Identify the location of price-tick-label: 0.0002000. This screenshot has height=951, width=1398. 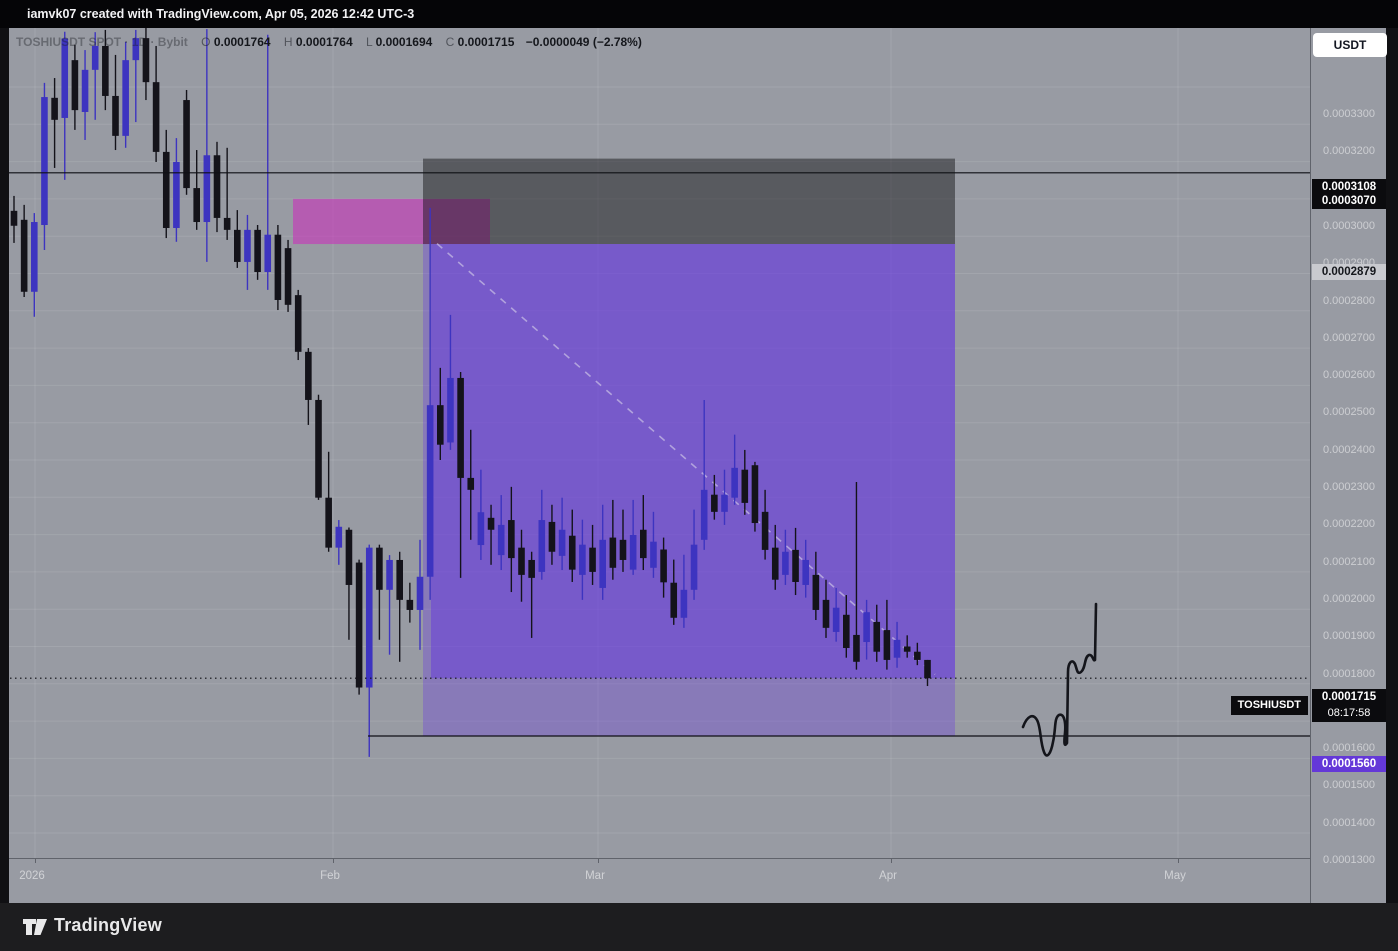
(1349, 598).